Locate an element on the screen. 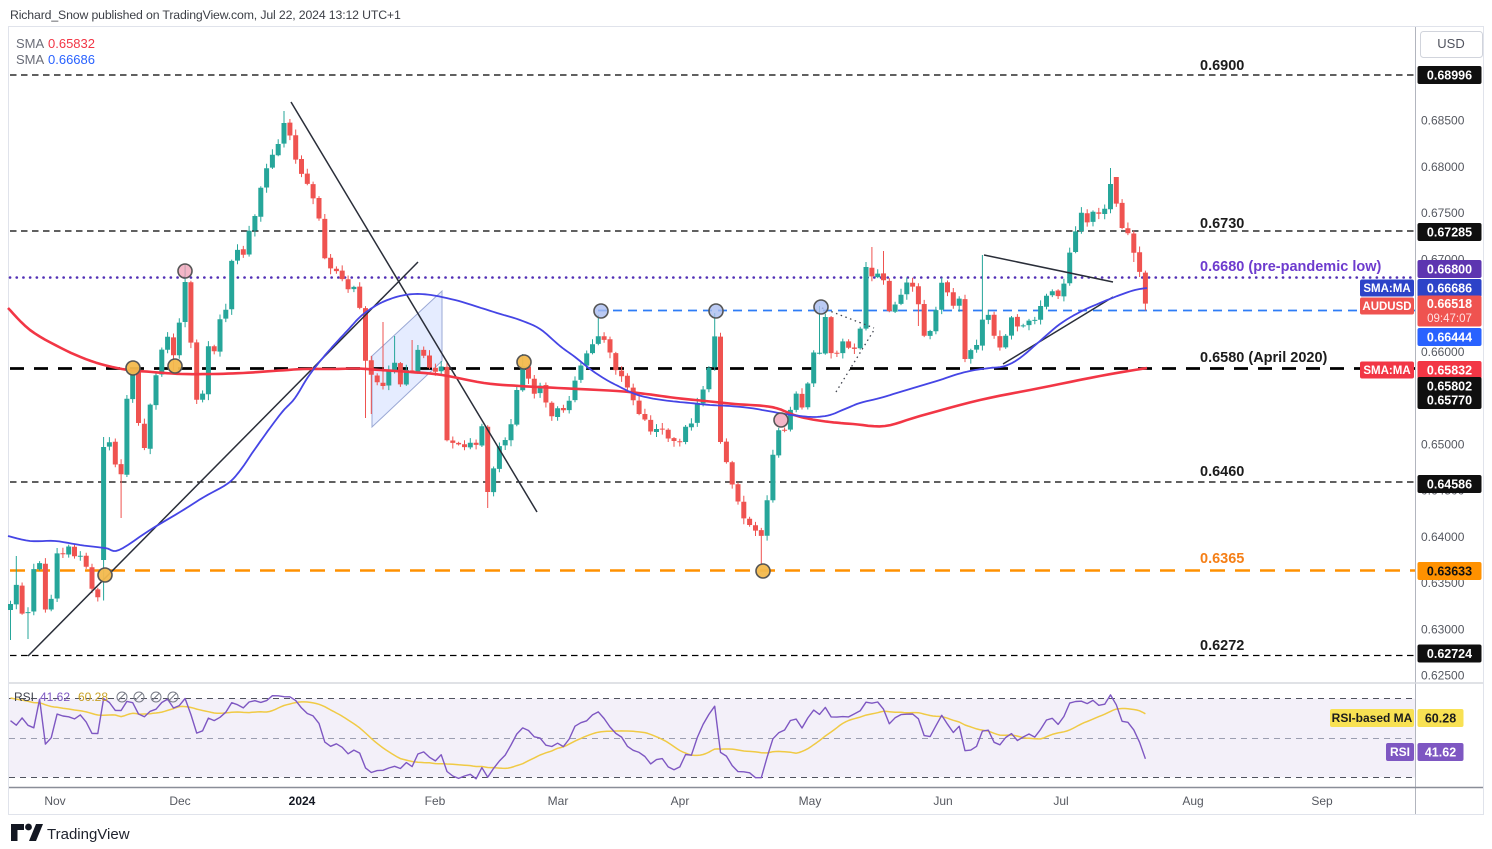 The image size is (1492, 849). svg-text: 0.65000 is located at coordinates (1443, 444).